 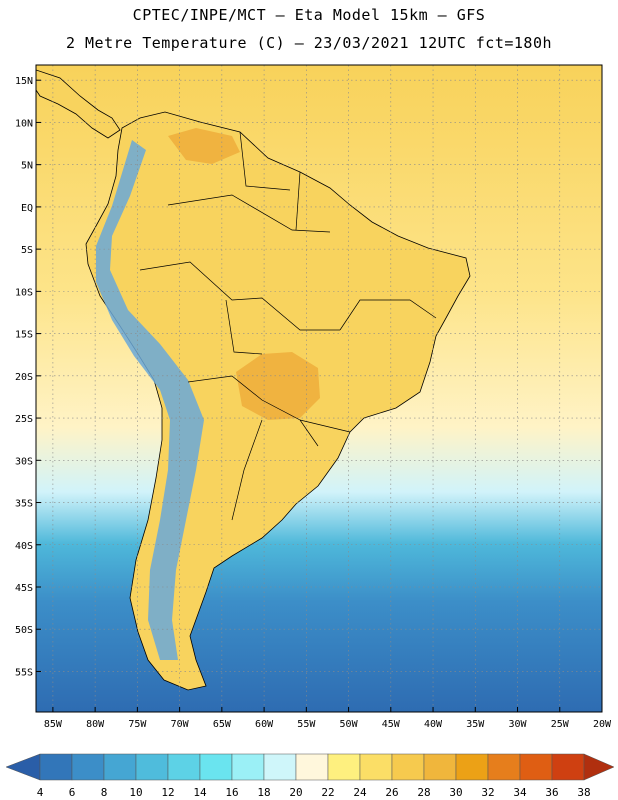 What do you see at coordinates (72, 792) in the screenshot?
I see `colorbar-label: 6` at bounding box center [72, 792].